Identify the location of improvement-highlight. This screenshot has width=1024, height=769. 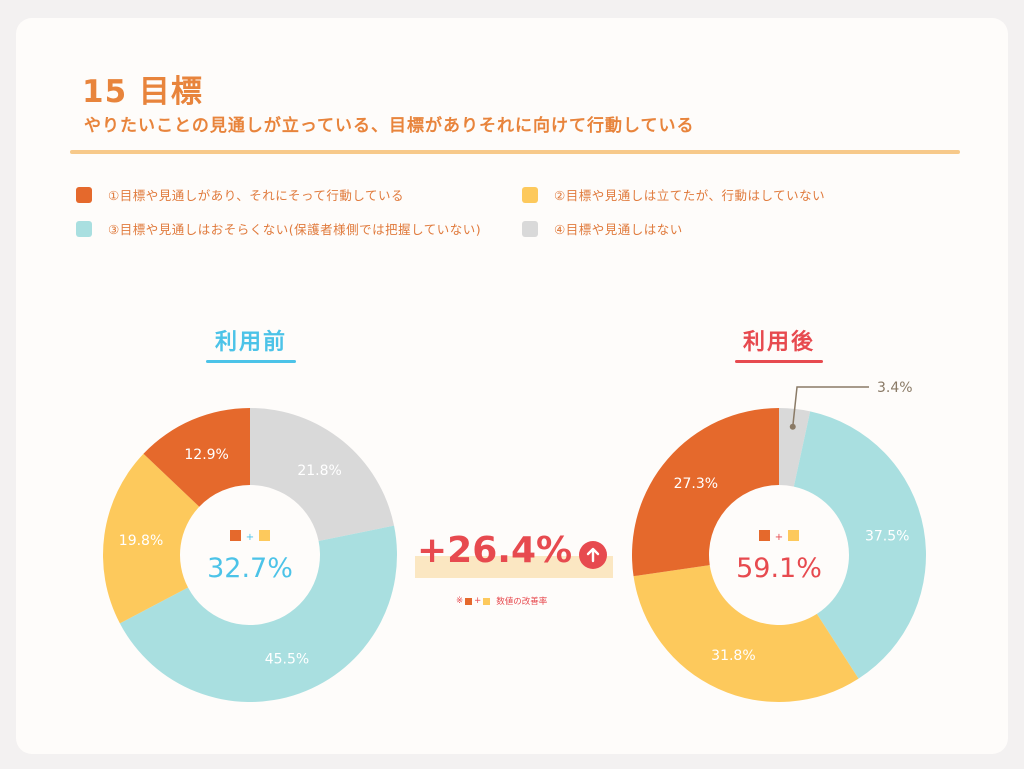
(514, 567).